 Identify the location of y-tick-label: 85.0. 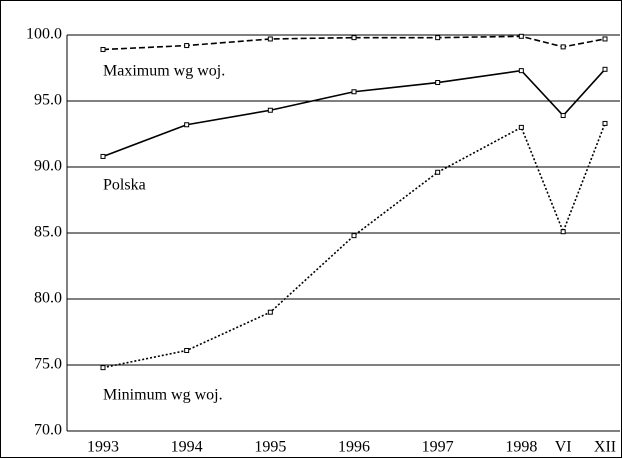
(48, 232).